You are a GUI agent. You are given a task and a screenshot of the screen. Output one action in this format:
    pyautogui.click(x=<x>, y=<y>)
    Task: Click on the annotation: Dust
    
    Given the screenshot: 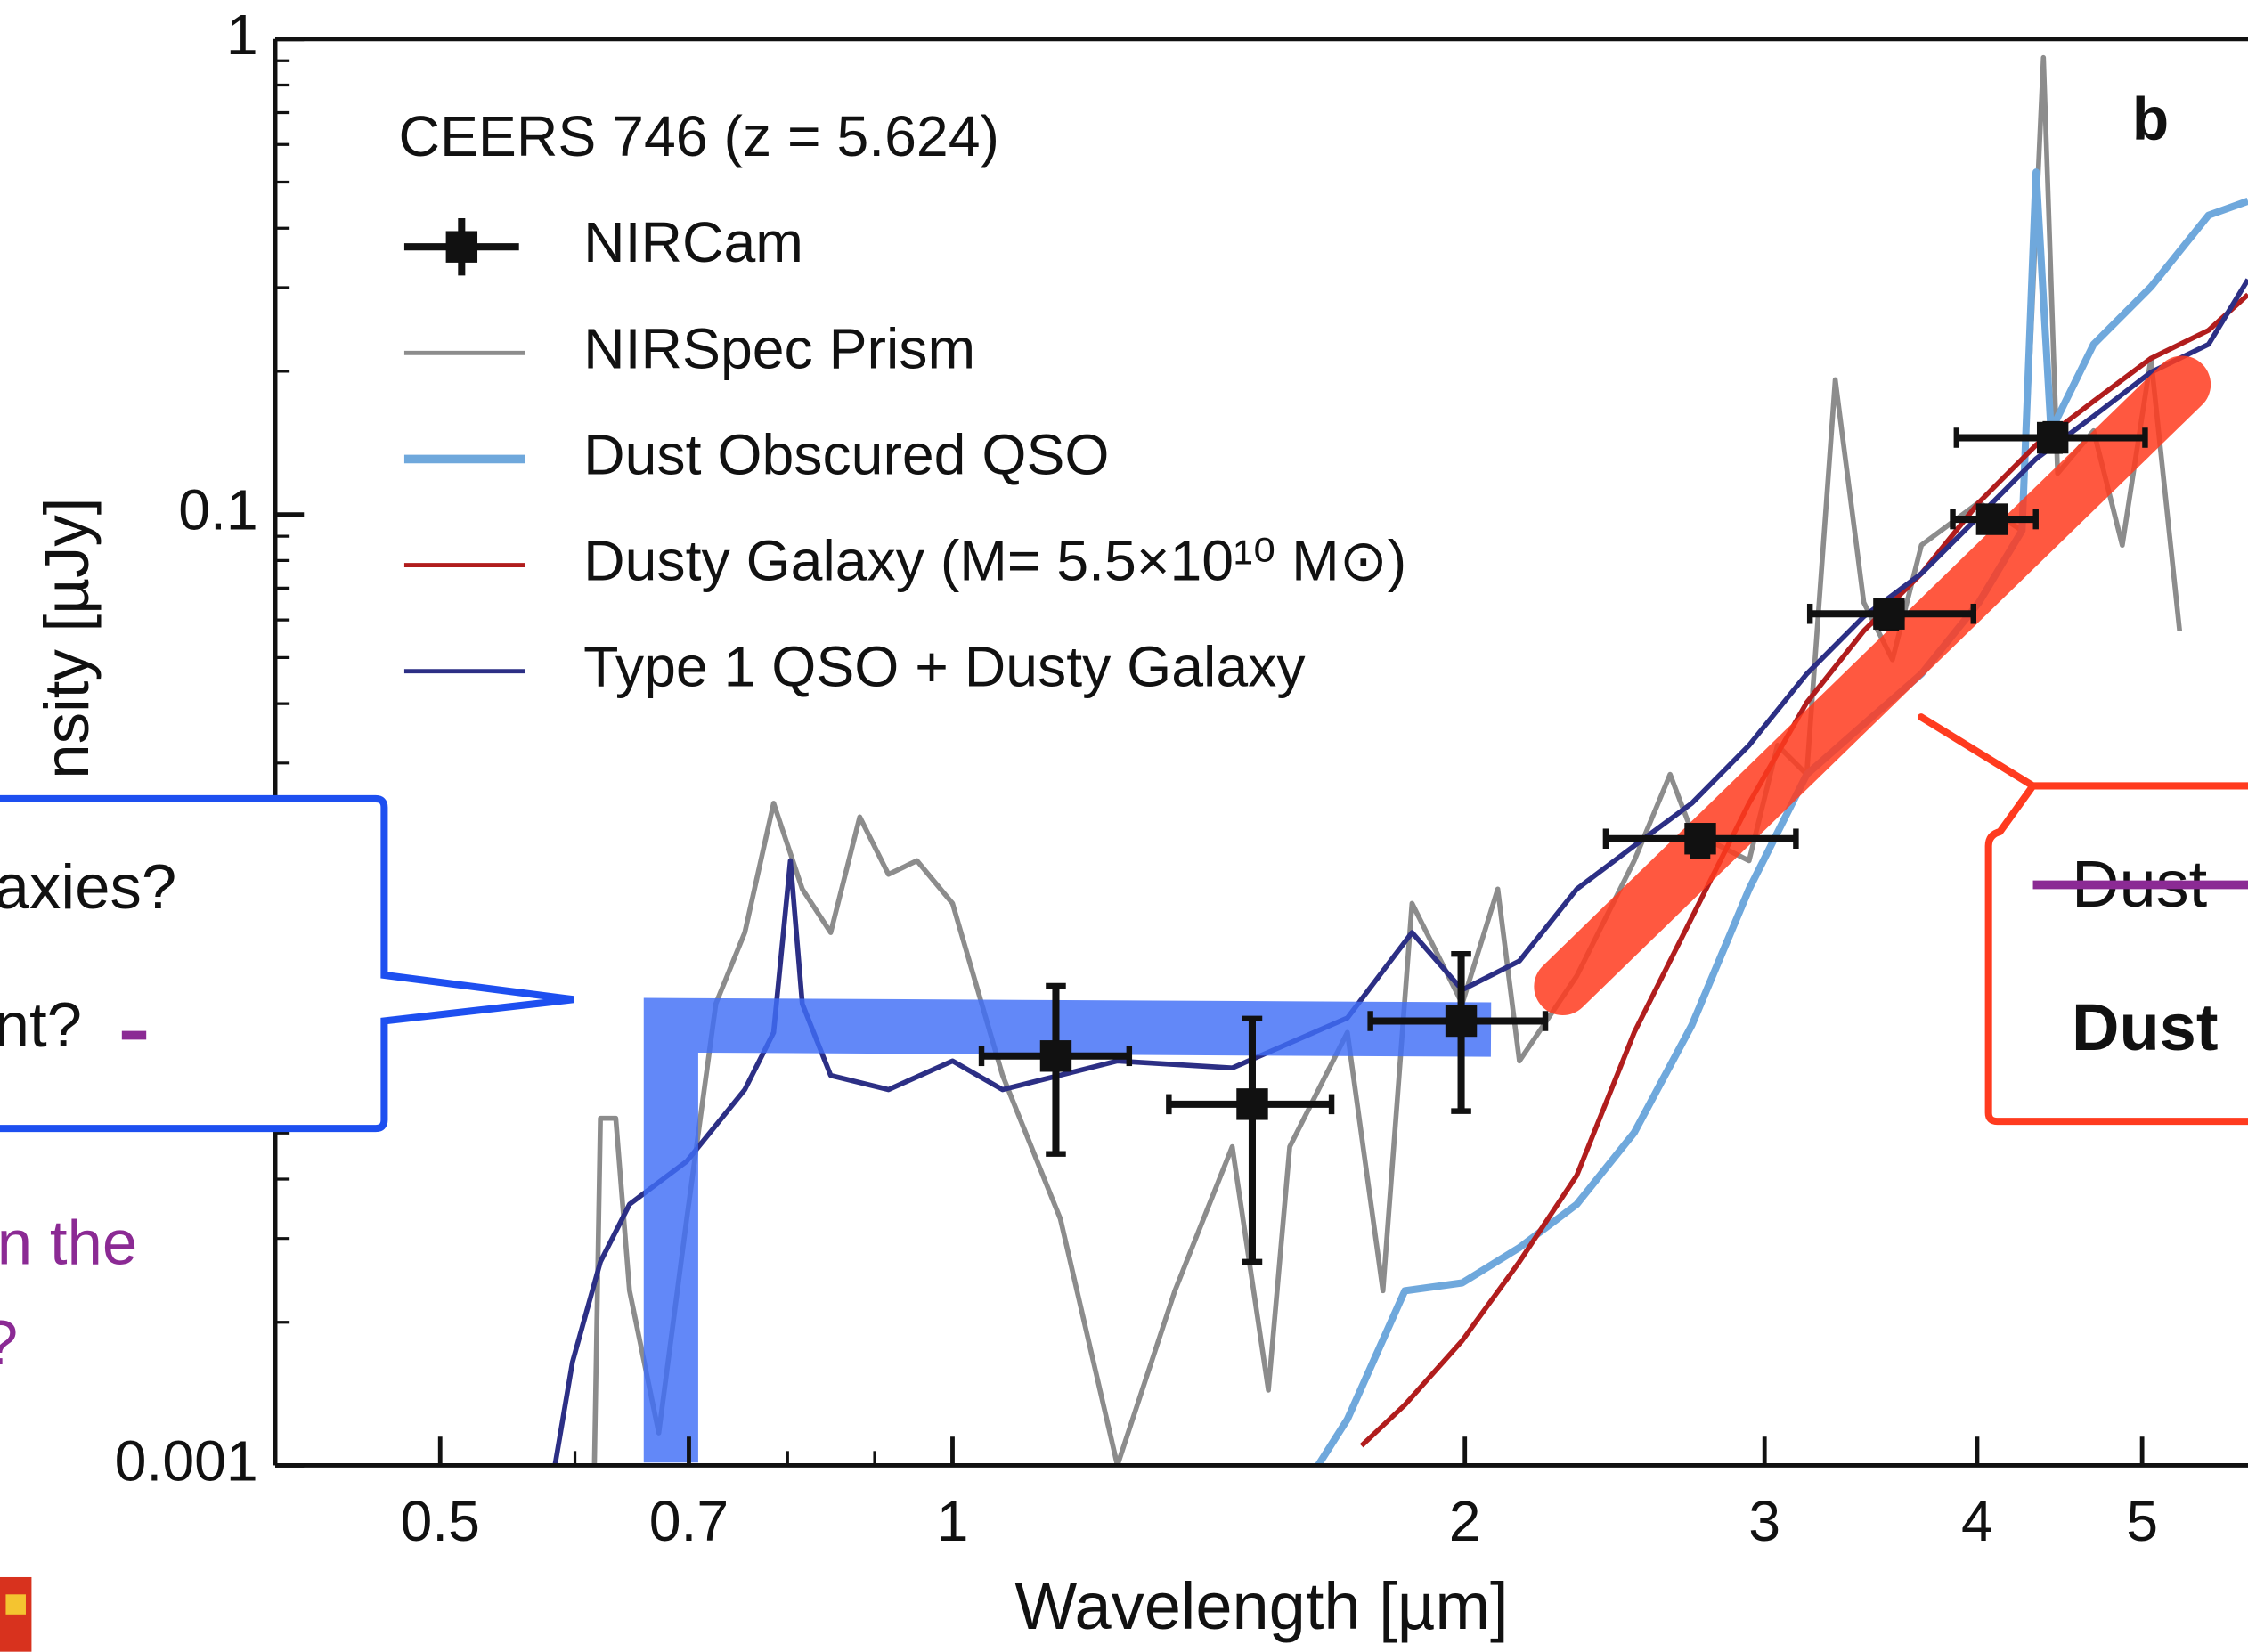 What is the action you would take?
    pyautogui.click(x=2146, y=1027)
    